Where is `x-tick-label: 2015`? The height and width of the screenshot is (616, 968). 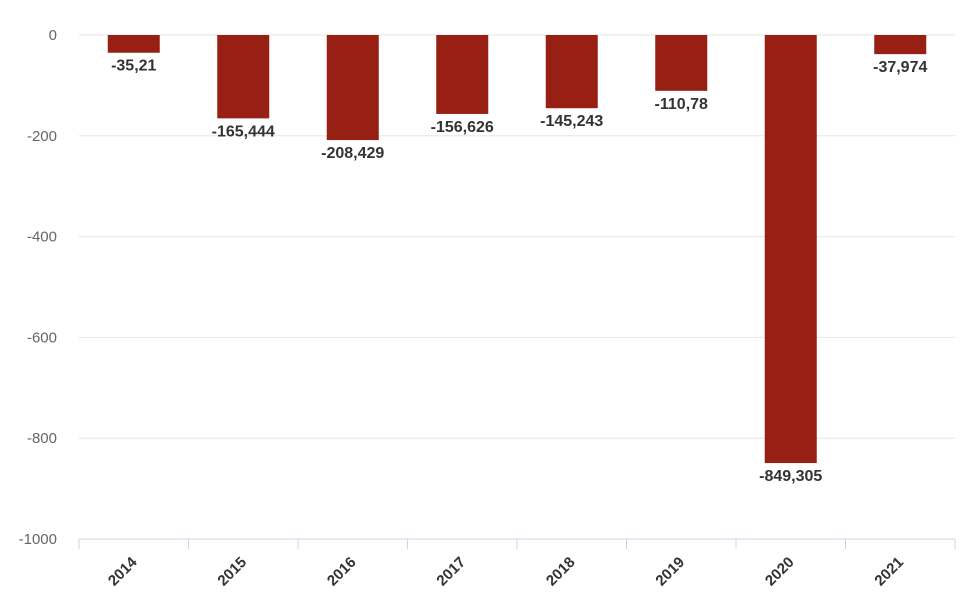 x-tick-label: 2015 is located at coordinates (232, 572).